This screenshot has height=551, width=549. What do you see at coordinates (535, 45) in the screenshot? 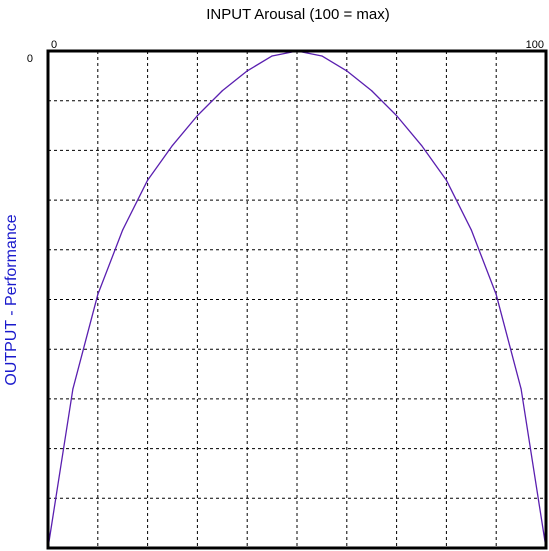
I see `x-tick-label: 100` at bounding box center [535, 45].